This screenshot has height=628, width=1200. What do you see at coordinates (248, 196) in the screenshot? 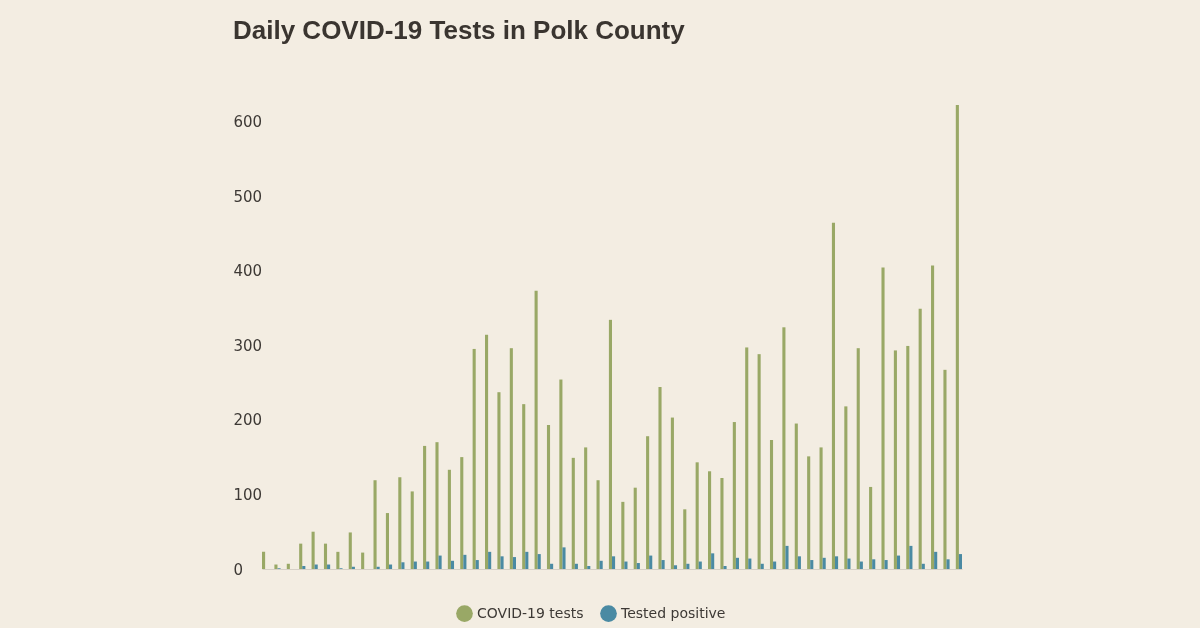
I see `y-tick-label: 500` at bounding box center [248, 196].